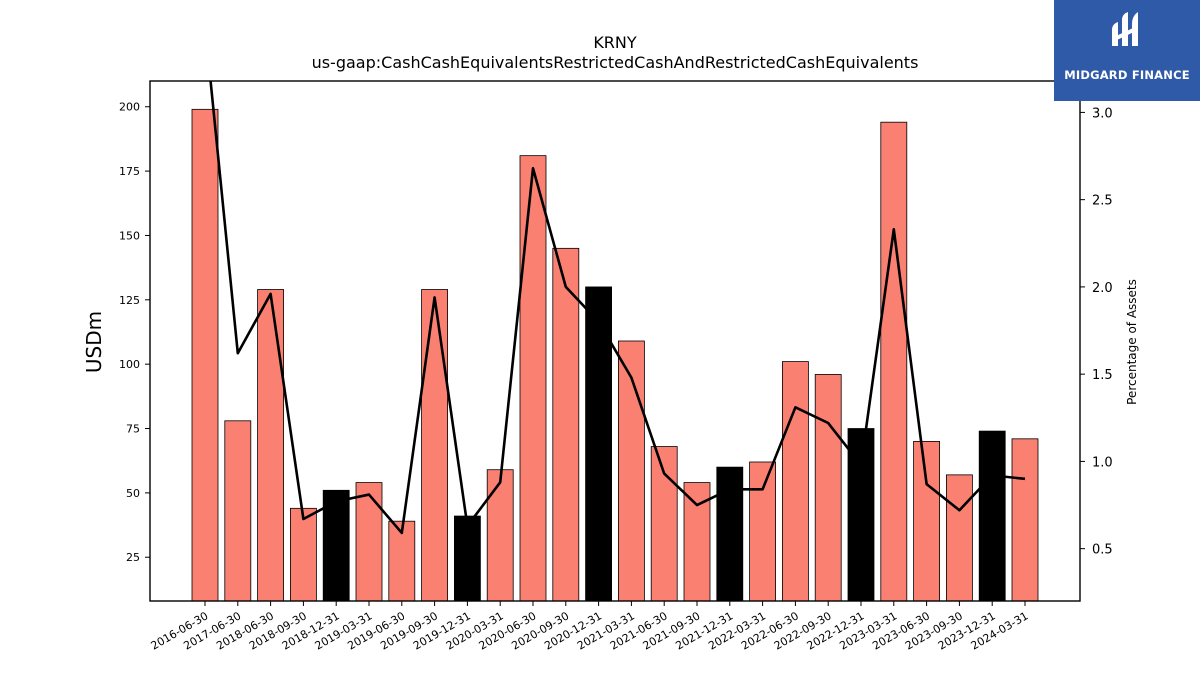 This screenshot has height=675, width=1200. What do you see at coordinates (129, 171) in the screenshot?
I see `y-tick-label: 175` at bounding box center [129, 171].